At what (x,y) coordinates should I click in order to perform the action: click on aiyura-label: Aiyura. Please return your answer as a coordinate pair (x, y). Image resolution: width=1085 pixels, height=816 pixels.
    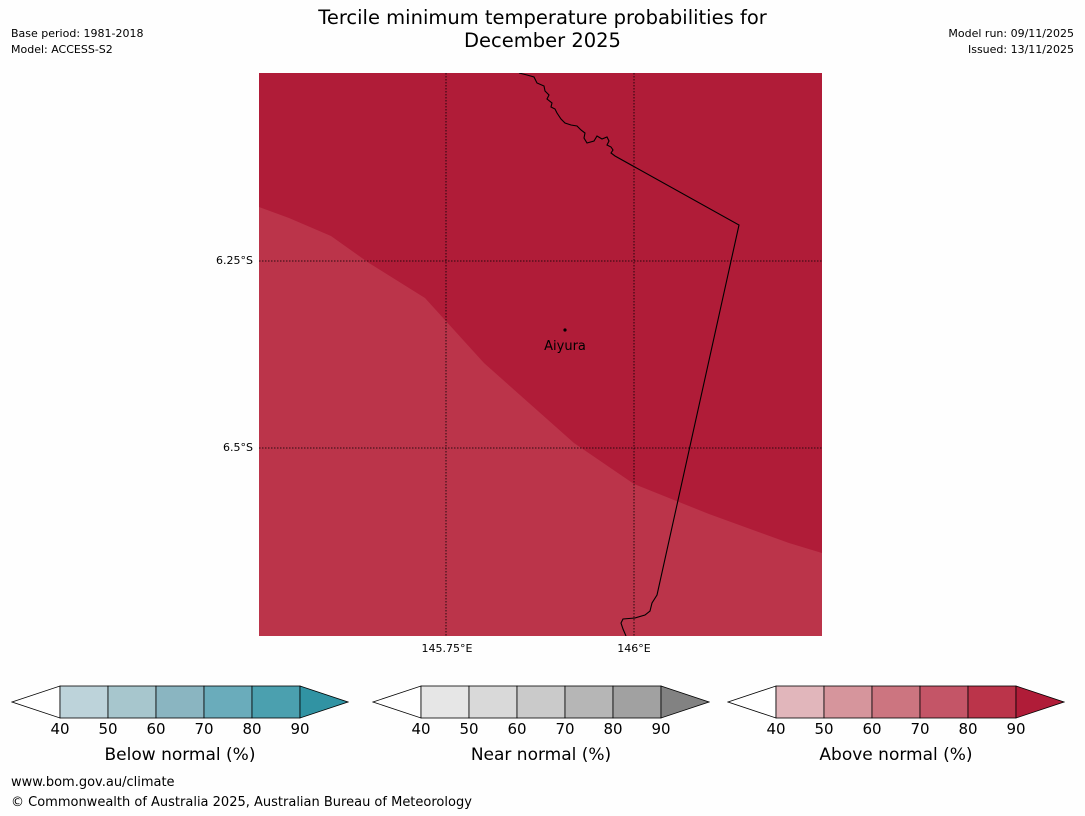
    Looking at the image, I should click on (565, 346).